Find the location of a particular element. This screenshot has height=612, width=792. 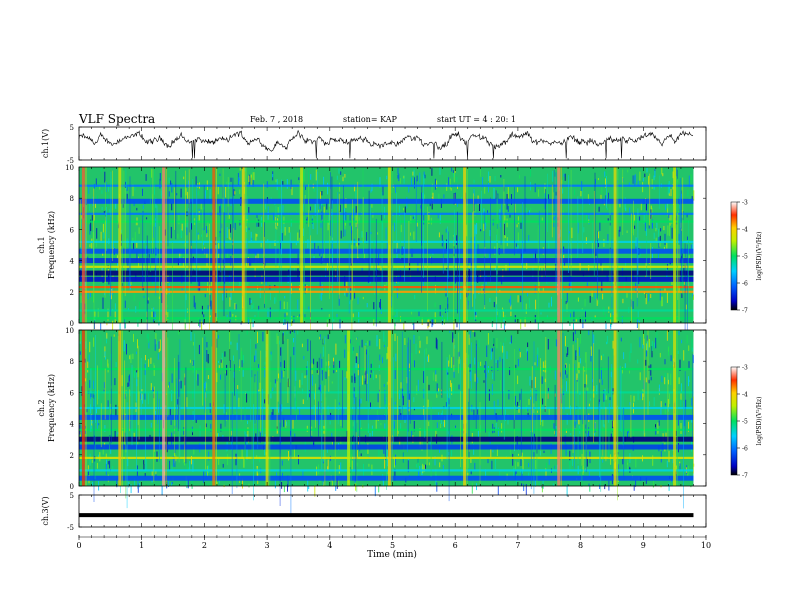

ch1-spectrogram-burst is located at coordinates (86, 245).